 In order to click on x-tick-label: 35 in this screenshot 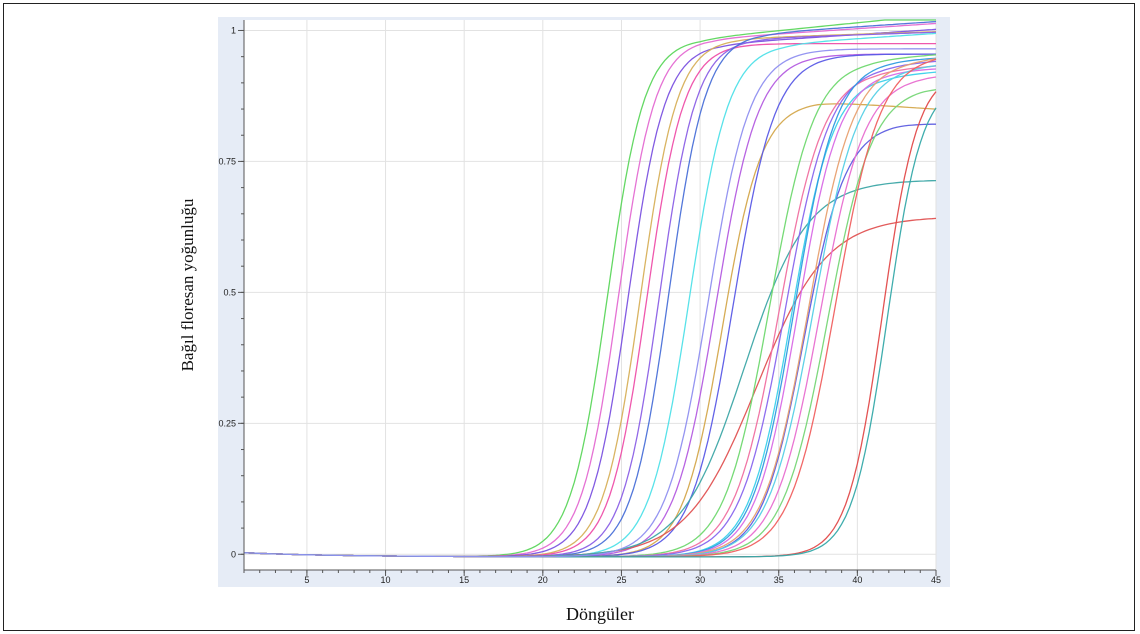, I will do `click(779, 580)`.